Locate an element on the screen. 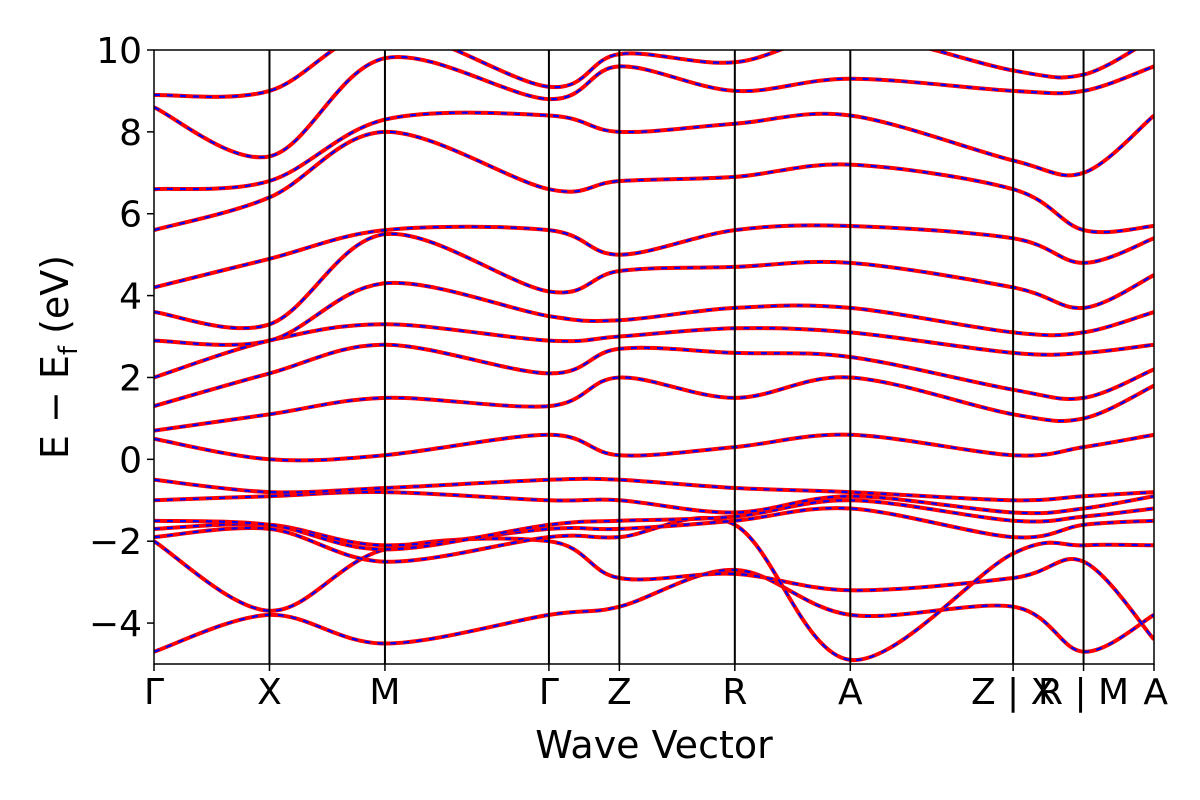 The image size is (1200, 800). y-tick-label: 4 is located at coordinates (130, 297).